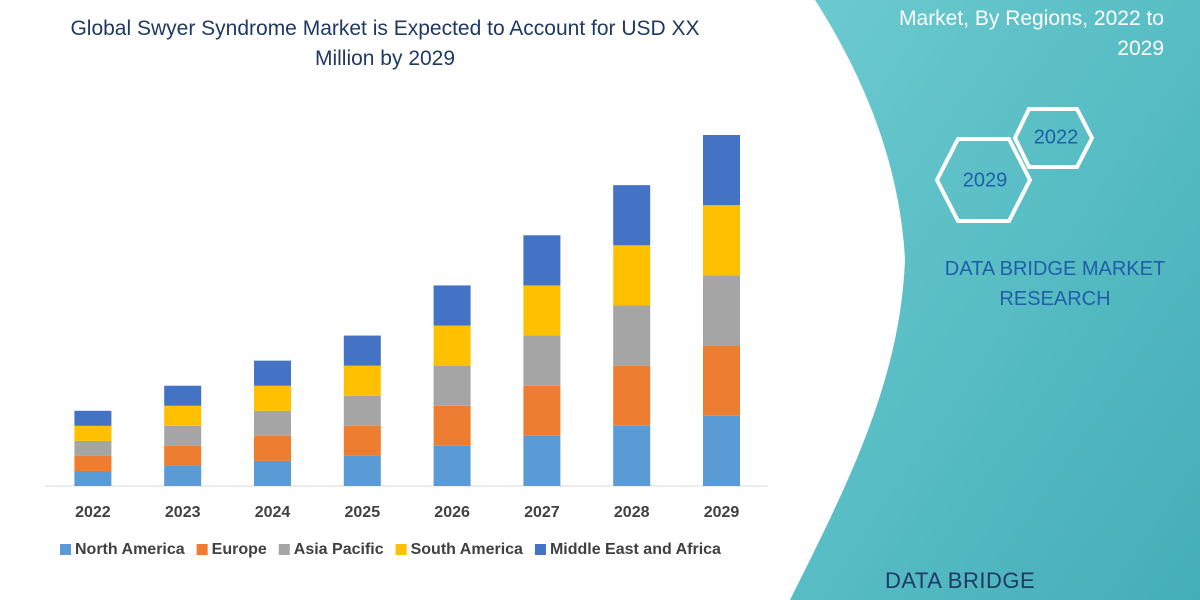 Image resolution: width=1200 pixels, height=600 pixels. What do you see at coordinates (239, 549) in the screenshot?
I see `legend-label: Europe` at bounding box center [239, 549].